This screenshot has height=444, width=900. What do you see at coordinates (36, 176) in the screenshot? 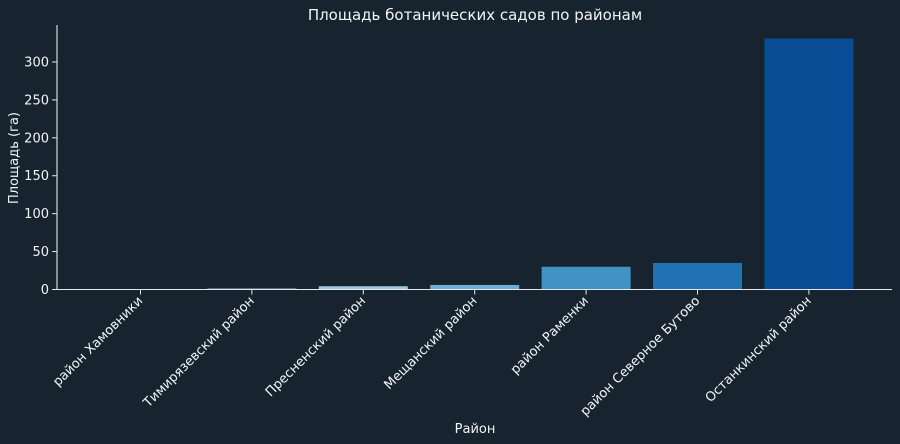
I see `y-tick-label-3: 150` at bounding box center [36, 176].